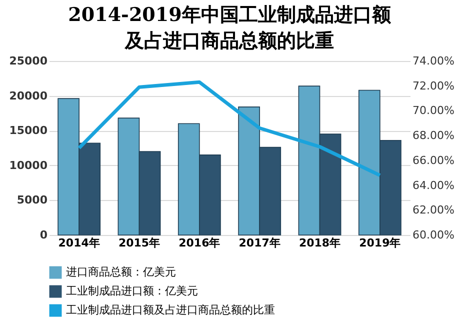  I want to click on y2-tick-label: 60.00%, so click(433, 235).